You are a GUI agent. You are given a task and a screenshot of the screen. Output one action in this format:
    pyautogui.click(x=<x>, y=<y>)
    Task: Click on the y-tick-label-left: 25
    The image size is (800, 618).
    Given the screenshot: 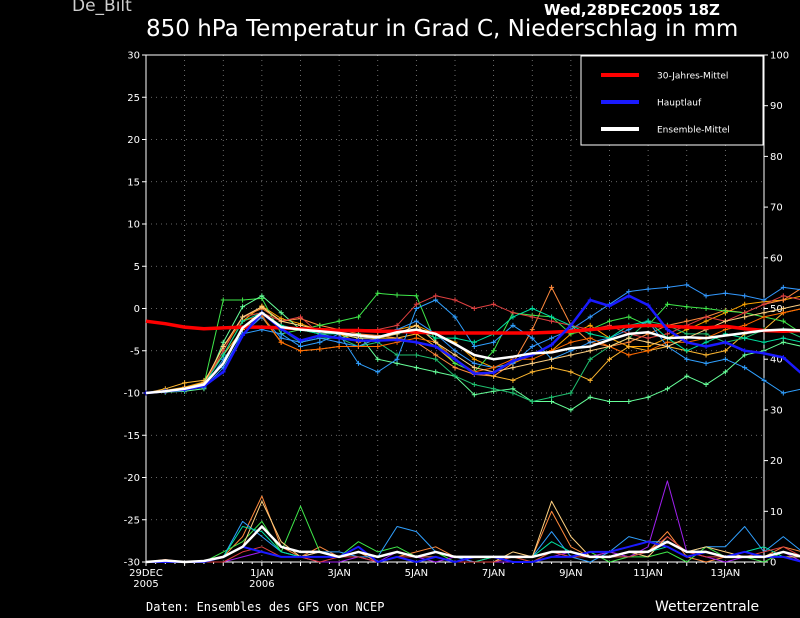 What is the action you would take?
    pyautogui.click(x=133, y=98)
    